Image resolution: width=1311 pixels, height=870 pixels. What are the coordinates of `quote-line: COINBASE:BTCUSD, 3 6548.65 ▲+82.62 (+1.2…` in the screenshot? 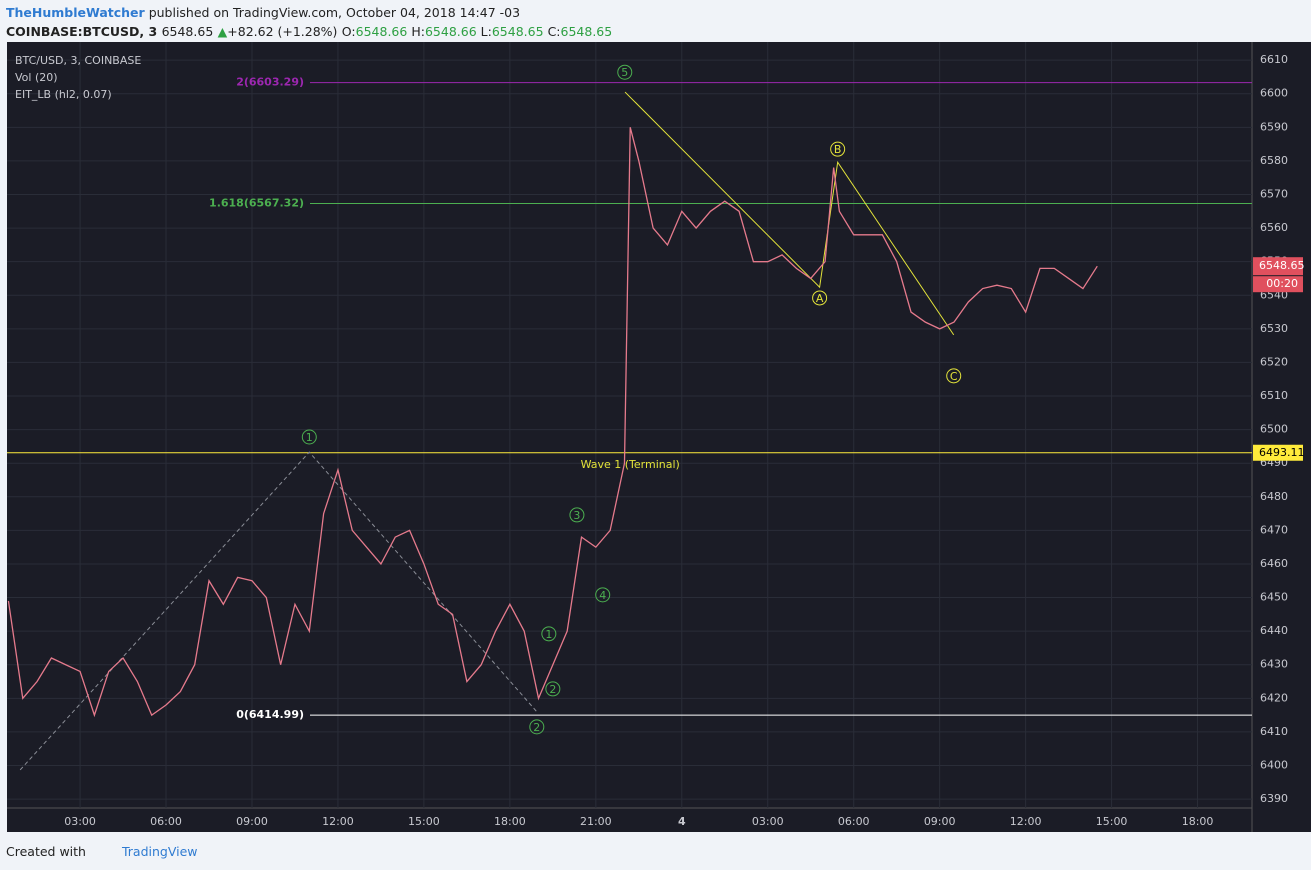 It's located at (311, 31).